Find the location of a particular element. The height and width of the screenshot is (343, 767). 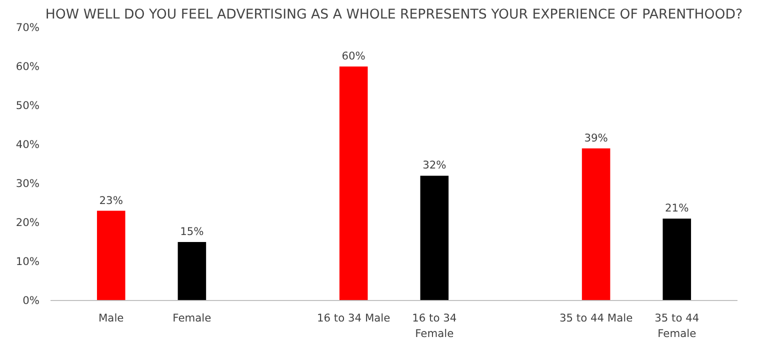

data-label: 39% is located at coordinates (596, 137).